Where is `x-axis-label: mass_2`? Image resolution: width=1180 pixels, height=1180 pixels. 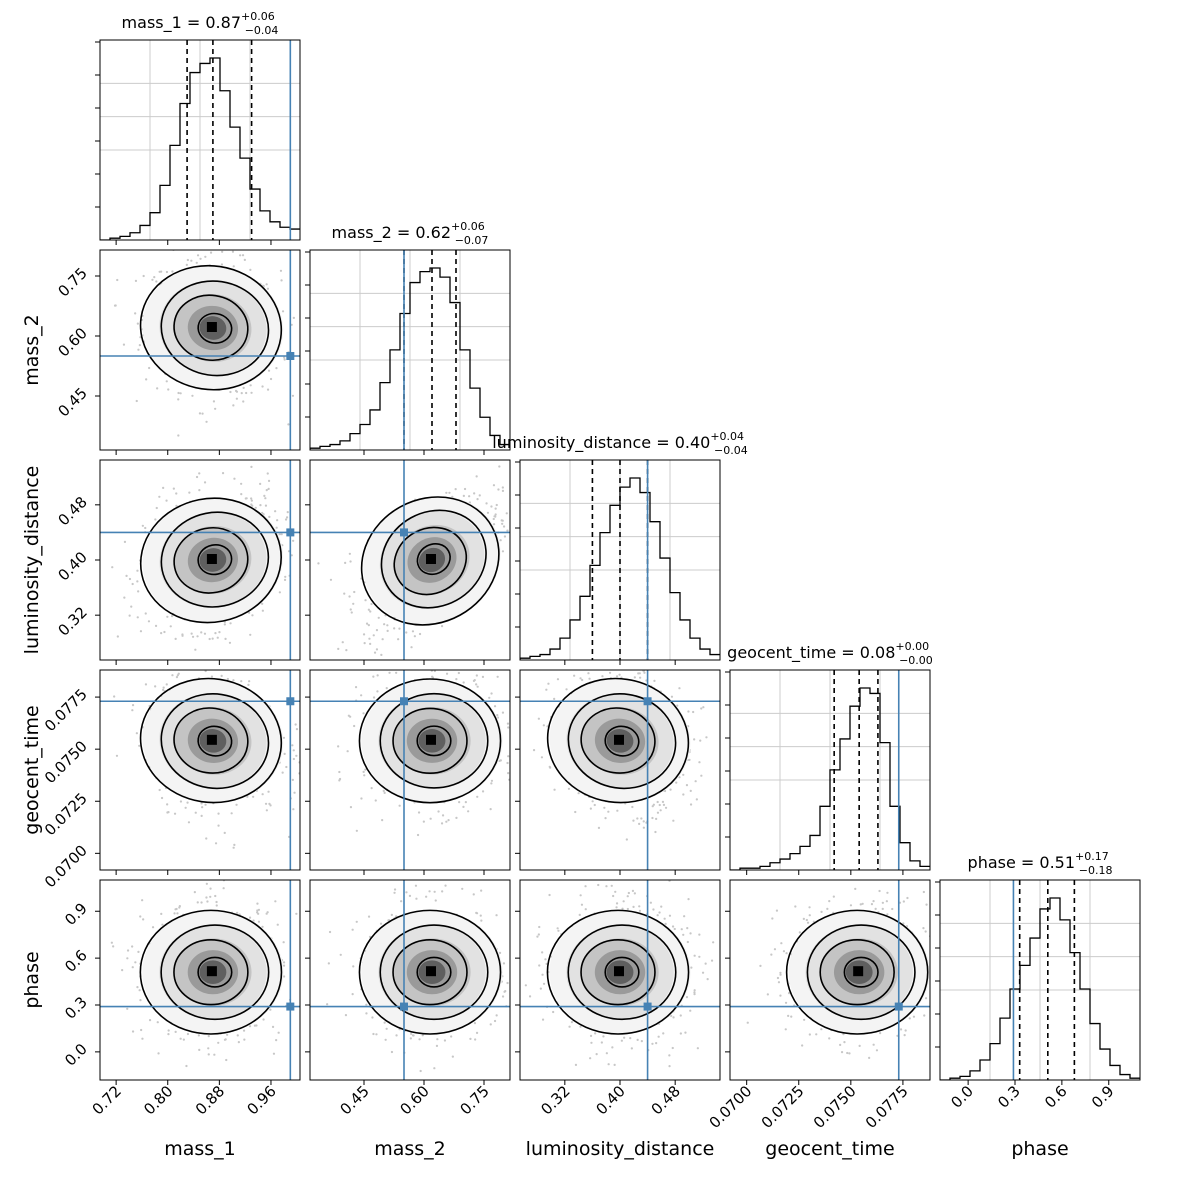
x-axis-label: mass_2 is located at coordinates (410, 1149).